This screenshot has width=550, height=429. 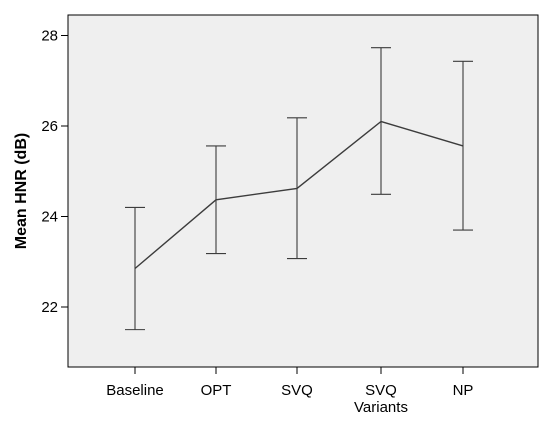 I want to click on x-tick-label: Variants, so click(x=381, y=407).